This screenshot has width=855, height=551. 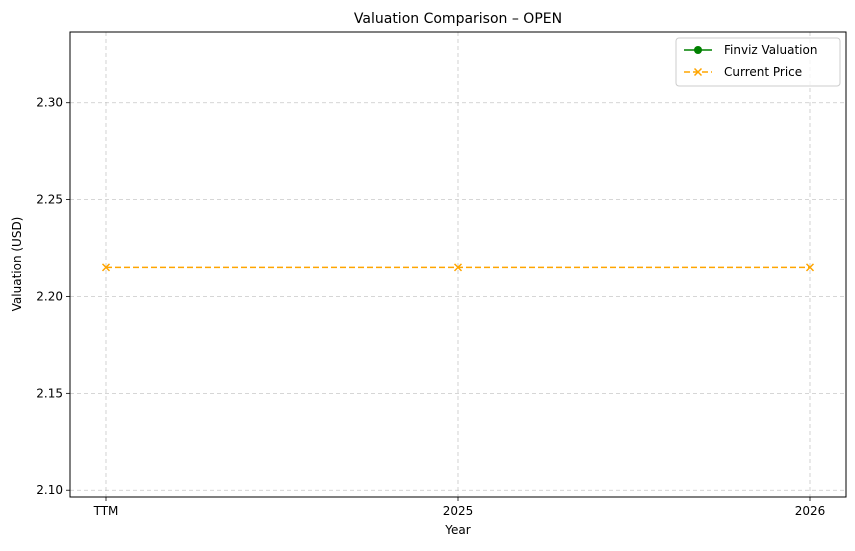 I want to click on y-tick-label: 2.25, so click(x=49, y=200).